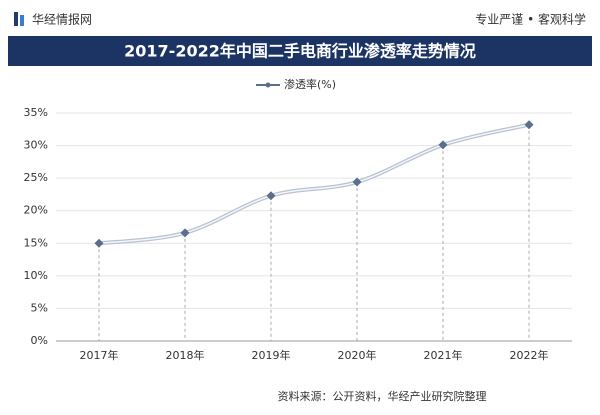 The image size is (600, 415). I want to click on y-tick-label: 30%, so click(36, 145).